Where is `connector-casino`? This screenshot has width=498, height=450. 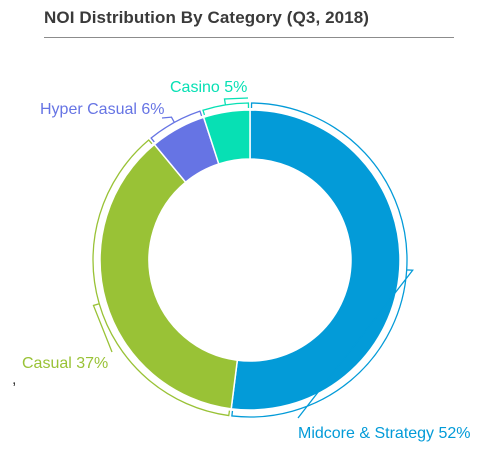
connector-casino is located at coordinates (226, 106).